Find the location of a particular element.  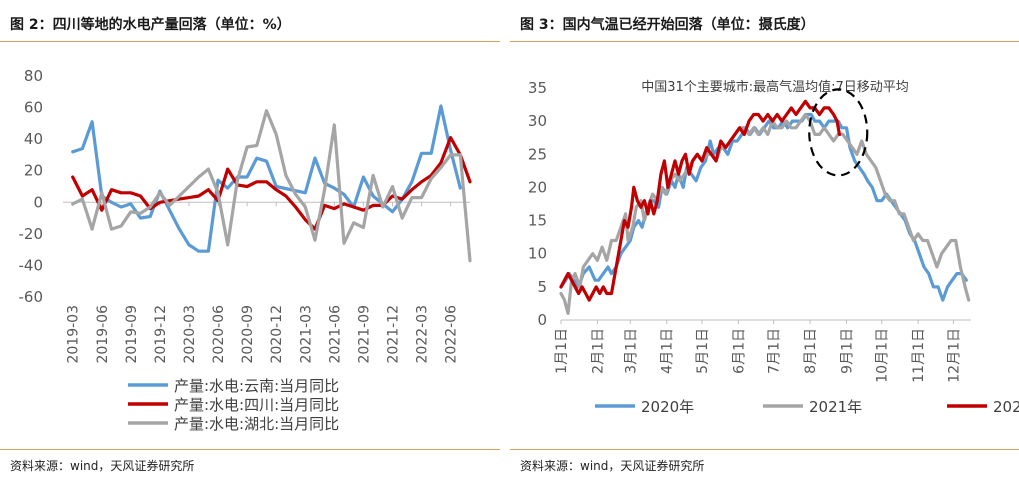

left-chart-title: 图 2：四川等地的水电产量回落（单位：%） is located at coordinates (150, 25).